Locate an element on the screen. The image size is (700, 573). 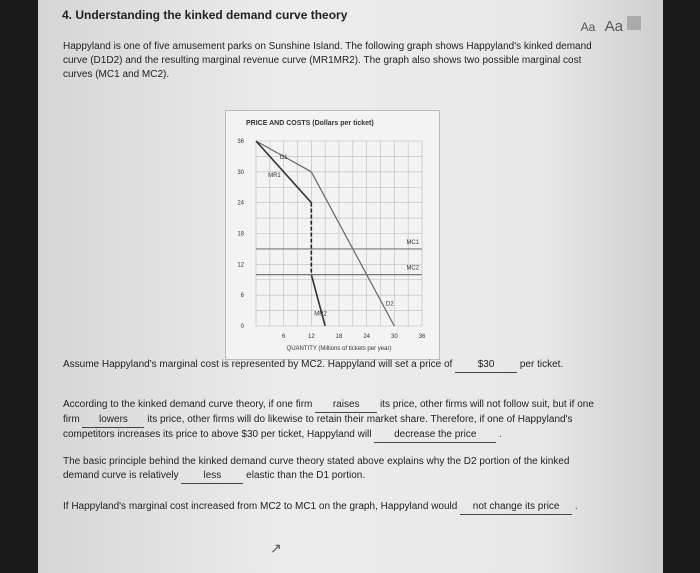
x-tick-label: 12 is located at coordinates (311, 337).